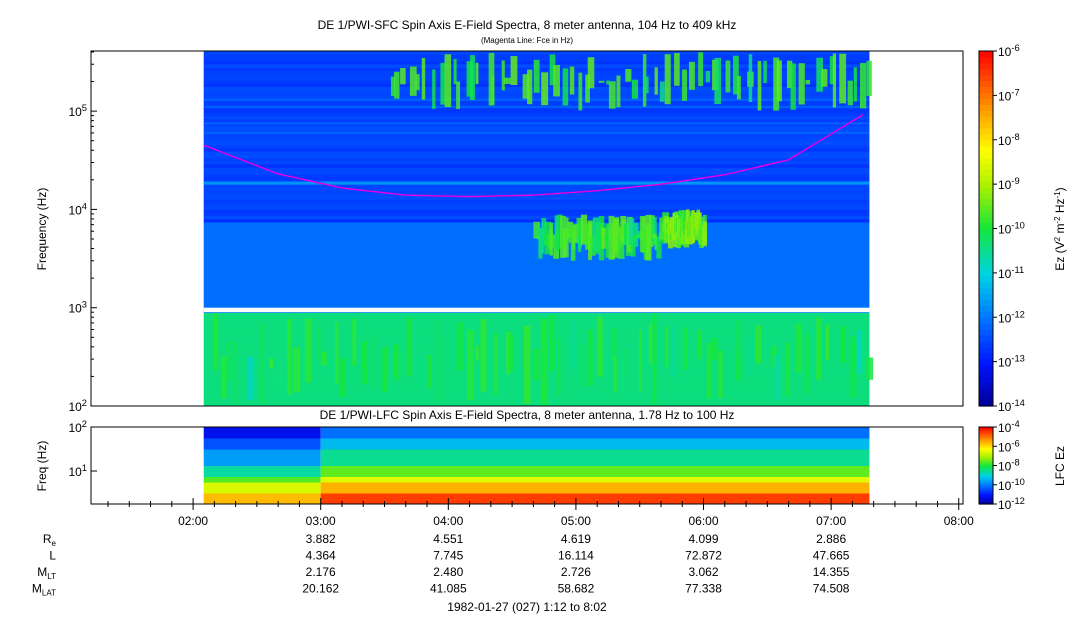 The height and width of the screenshot is (620, 1083). I want to click on xtick-label: 05:00, so click(576, 521).